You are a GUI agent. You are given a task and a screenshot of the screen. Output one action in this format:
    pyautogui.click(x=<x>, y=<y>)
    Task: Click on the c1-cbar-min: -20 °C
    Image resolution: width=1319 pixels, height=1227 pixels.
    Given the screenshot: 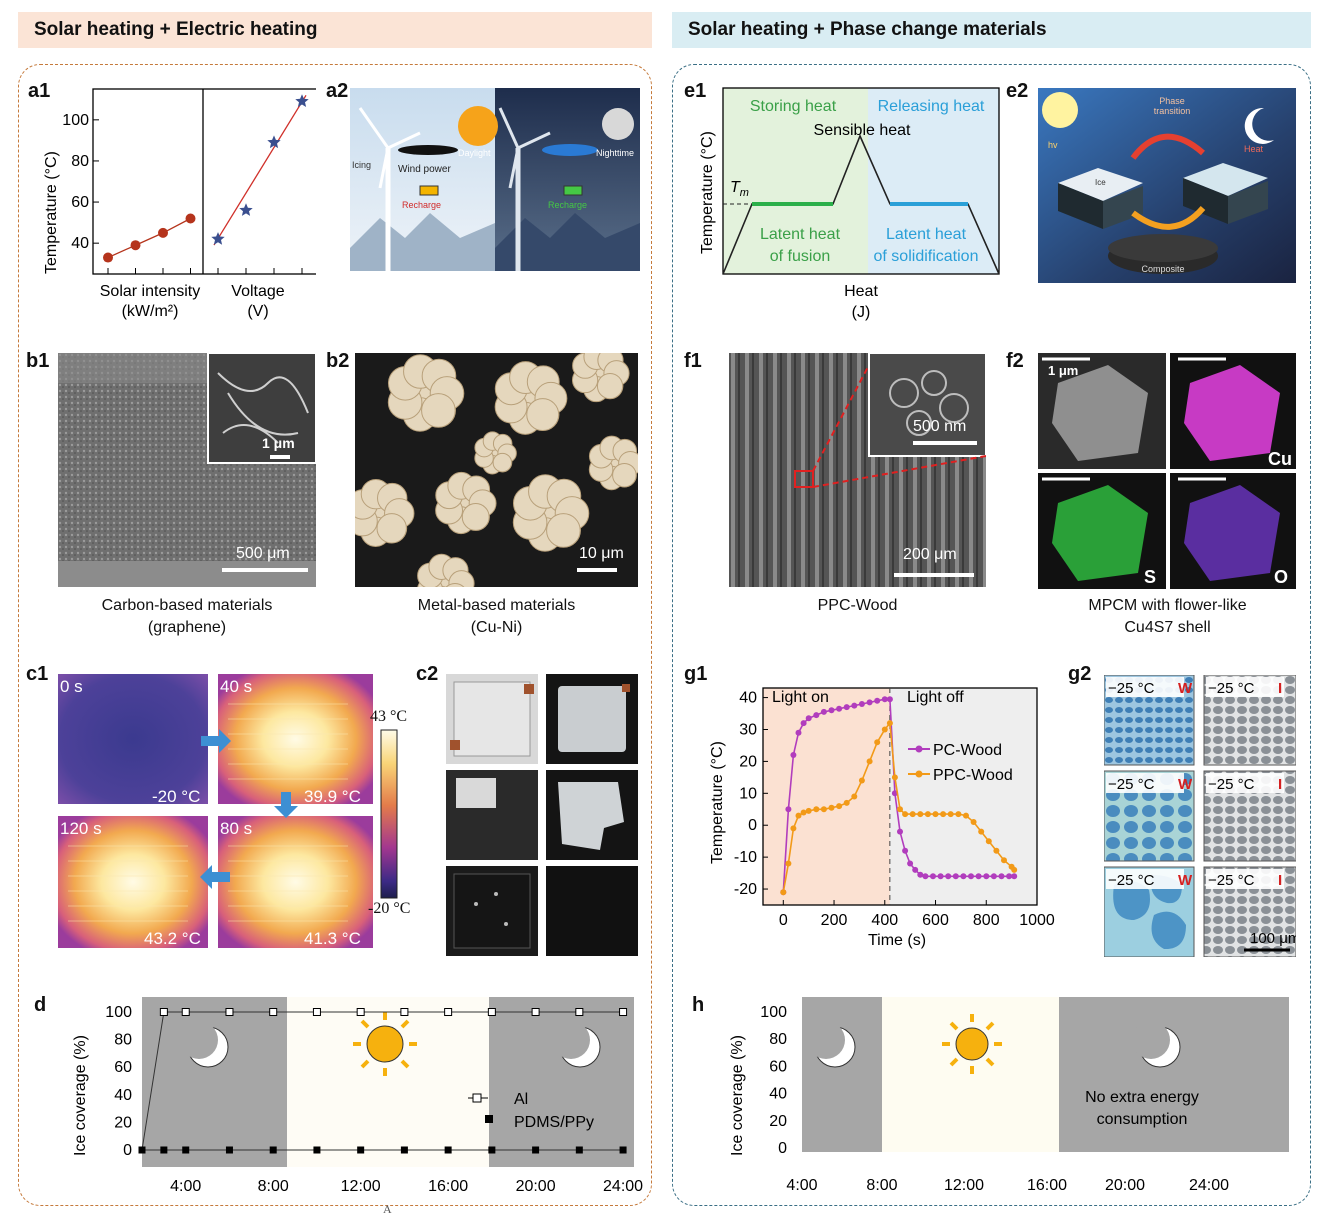 What is the action you would take?
    pyautogui.click(x=389, y=908)
    